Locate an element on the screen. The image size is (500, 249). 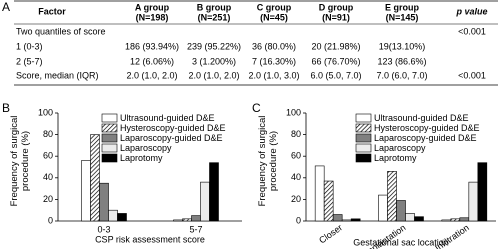
column-n: (N=145) is located at coordinates (402, 17).